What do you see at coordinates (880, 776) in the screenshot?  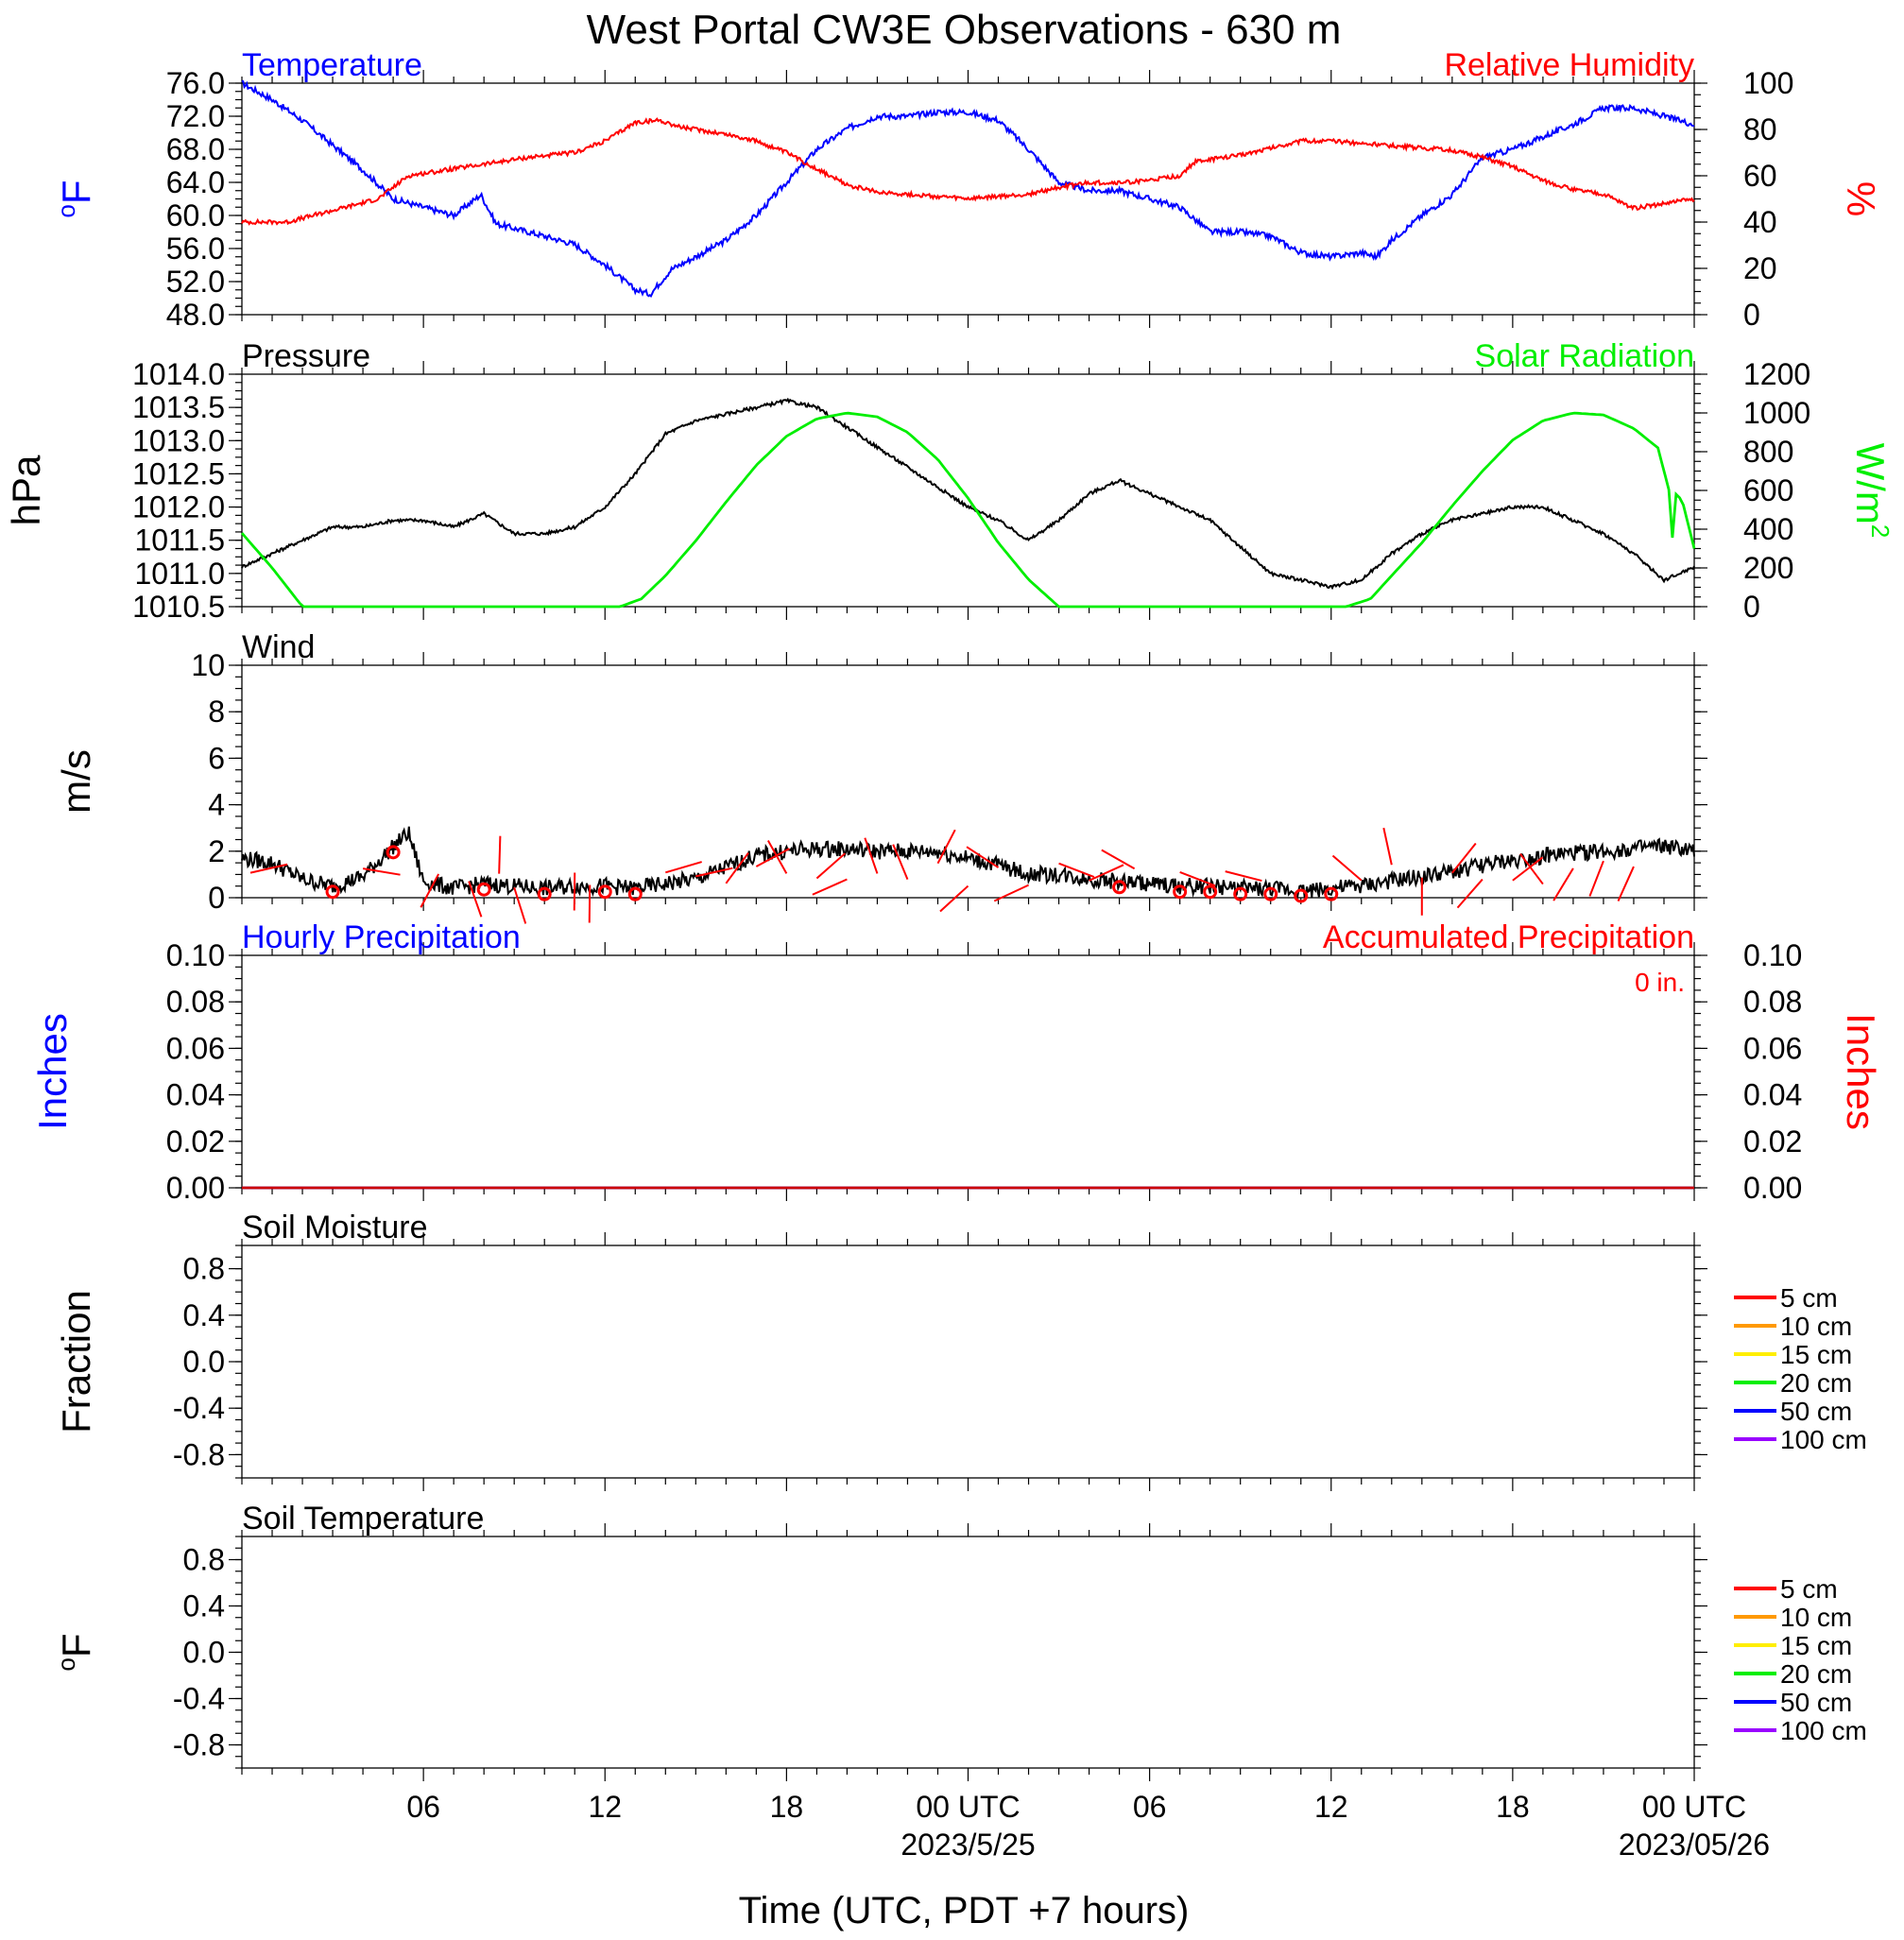 I see `panel-wind: 0 2 4 6 8 10 Wind m/s` at bounding box center [880, 776].